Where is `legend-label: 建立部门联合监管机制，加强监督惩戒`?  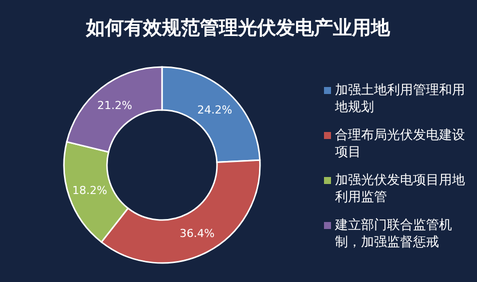 legend-label: 建立部门联合监管机制，加强监督惩戒 is located at coordinates (394, 234).